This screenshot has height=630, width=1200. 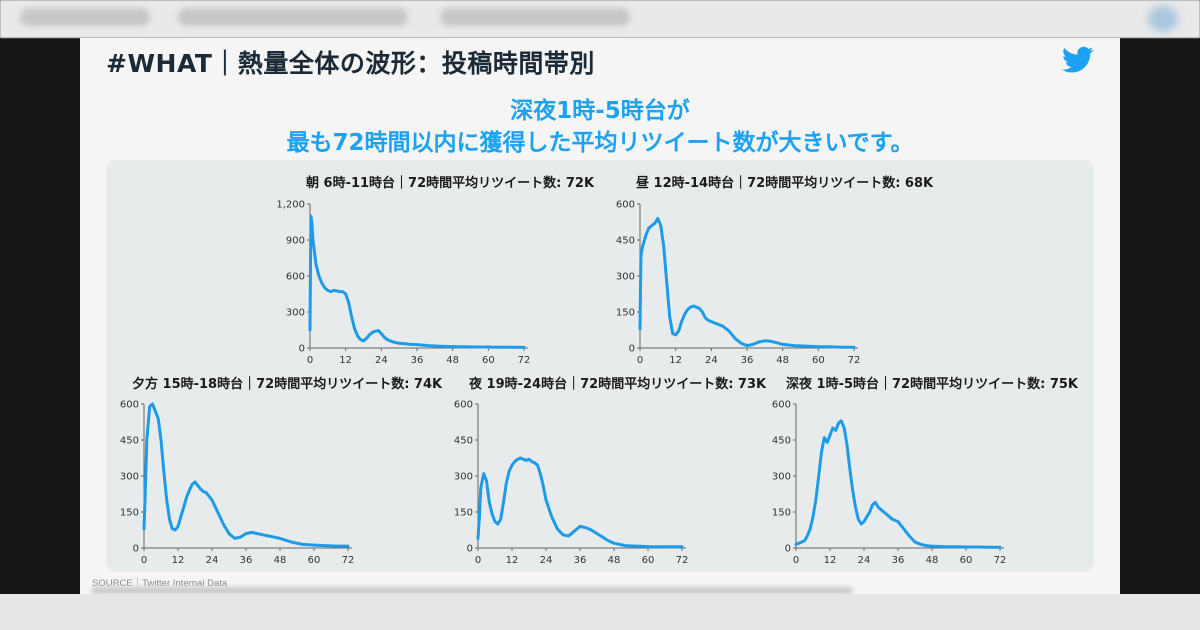 I want to click on chart-title-noon: 昼 12時-14時台｜72時間平均リツイート数: 68K, so click(x=785, y=183).